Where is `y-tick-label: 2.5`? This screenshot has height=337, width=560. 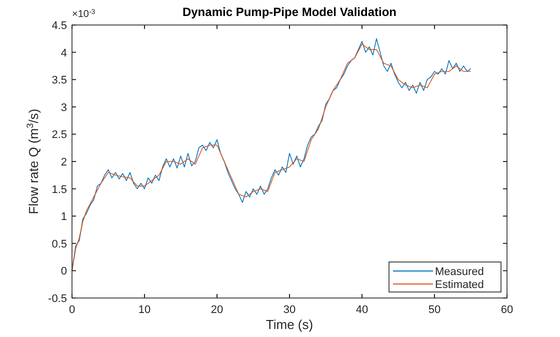 y-tick-label: 2.5 is located at coordinates (59, 135).